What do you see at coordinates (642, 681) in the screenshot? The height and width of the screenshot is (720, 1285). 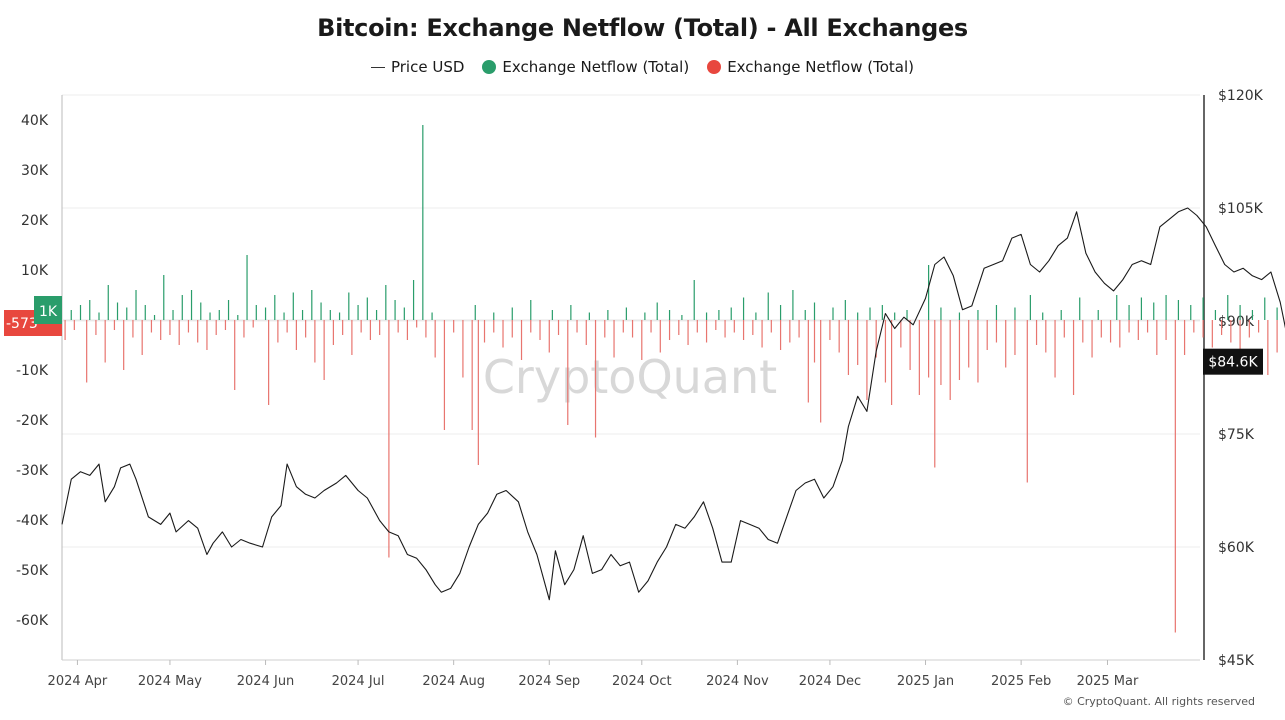 I see `x-axis-tick-label: 2024 Oct` at bounding box center [642, 681].